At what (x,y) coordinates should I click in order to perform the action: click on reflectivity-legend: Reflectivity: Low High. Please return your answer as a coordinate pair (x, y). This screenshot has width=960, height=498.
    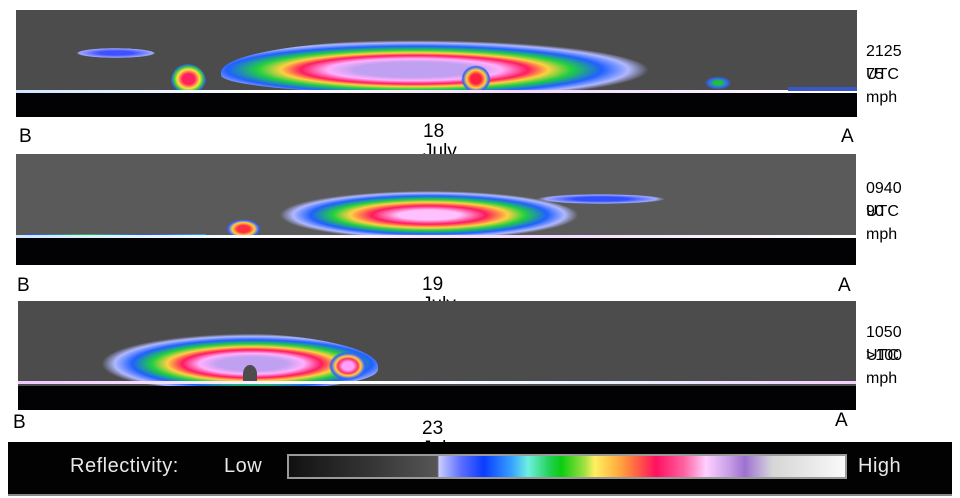
    Looking at the image, I should click on (480, 469).